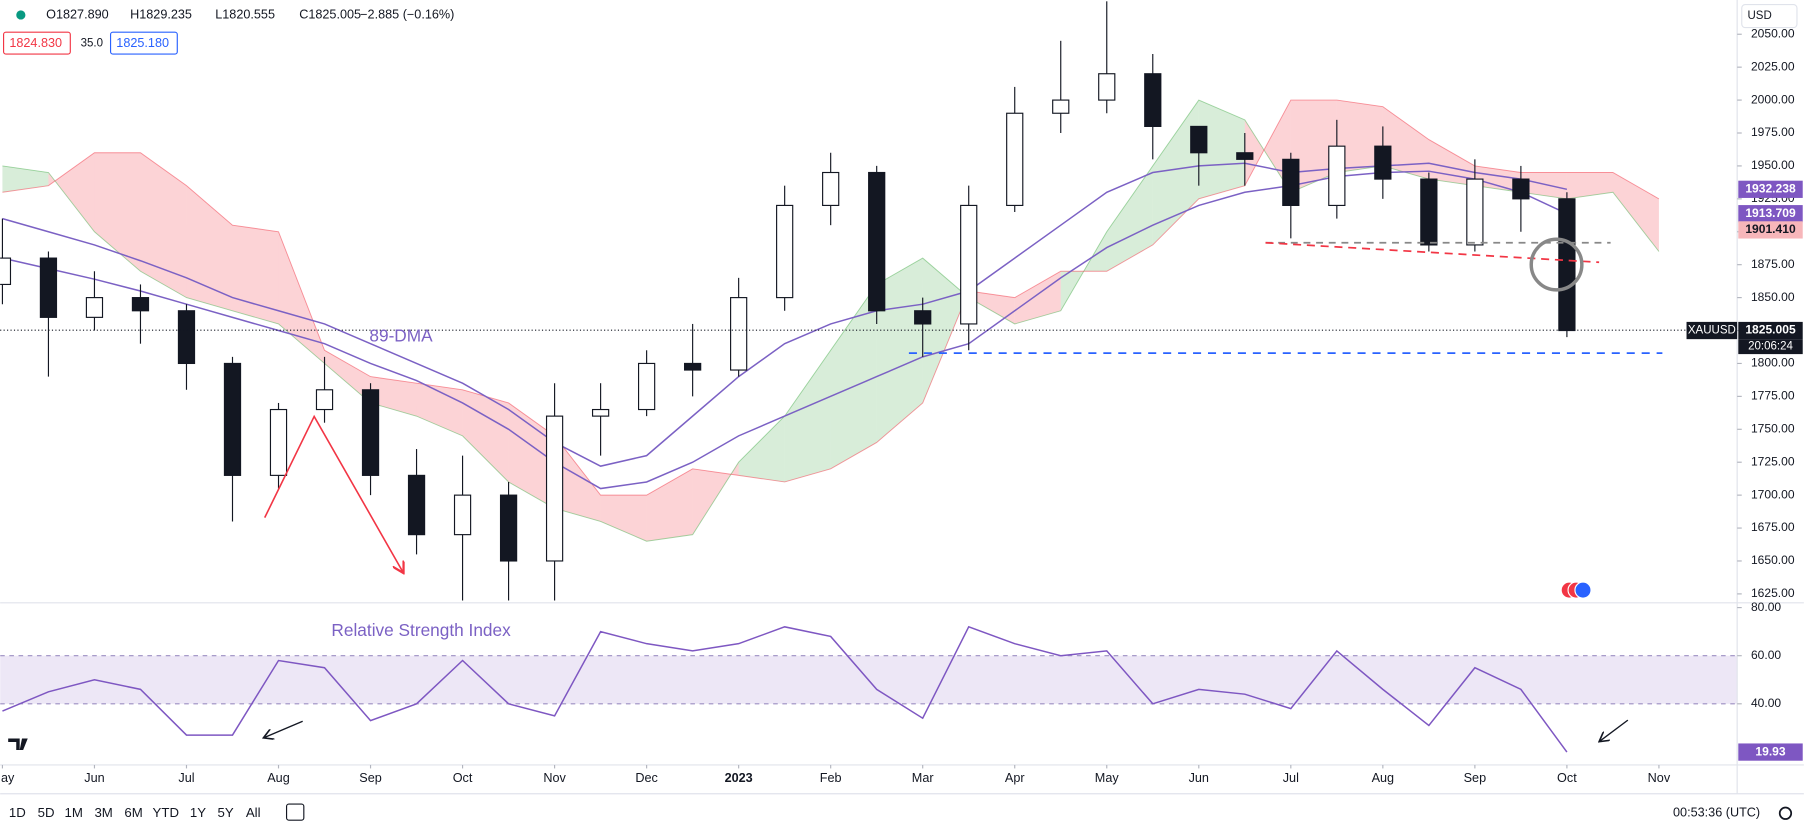 This screenshot has width=1804, height=834. I want to click on trend-line, so click(1432, 252).